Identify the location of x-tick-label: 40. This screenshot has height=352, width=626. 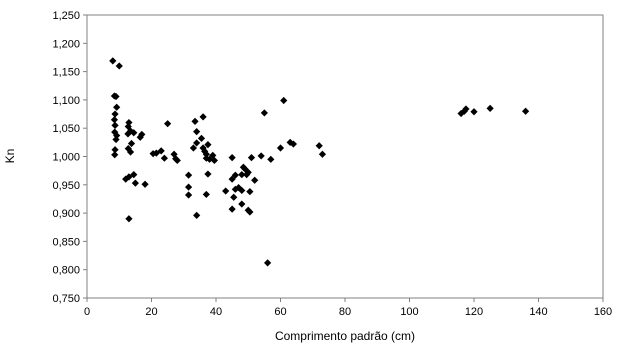
(216, 312).